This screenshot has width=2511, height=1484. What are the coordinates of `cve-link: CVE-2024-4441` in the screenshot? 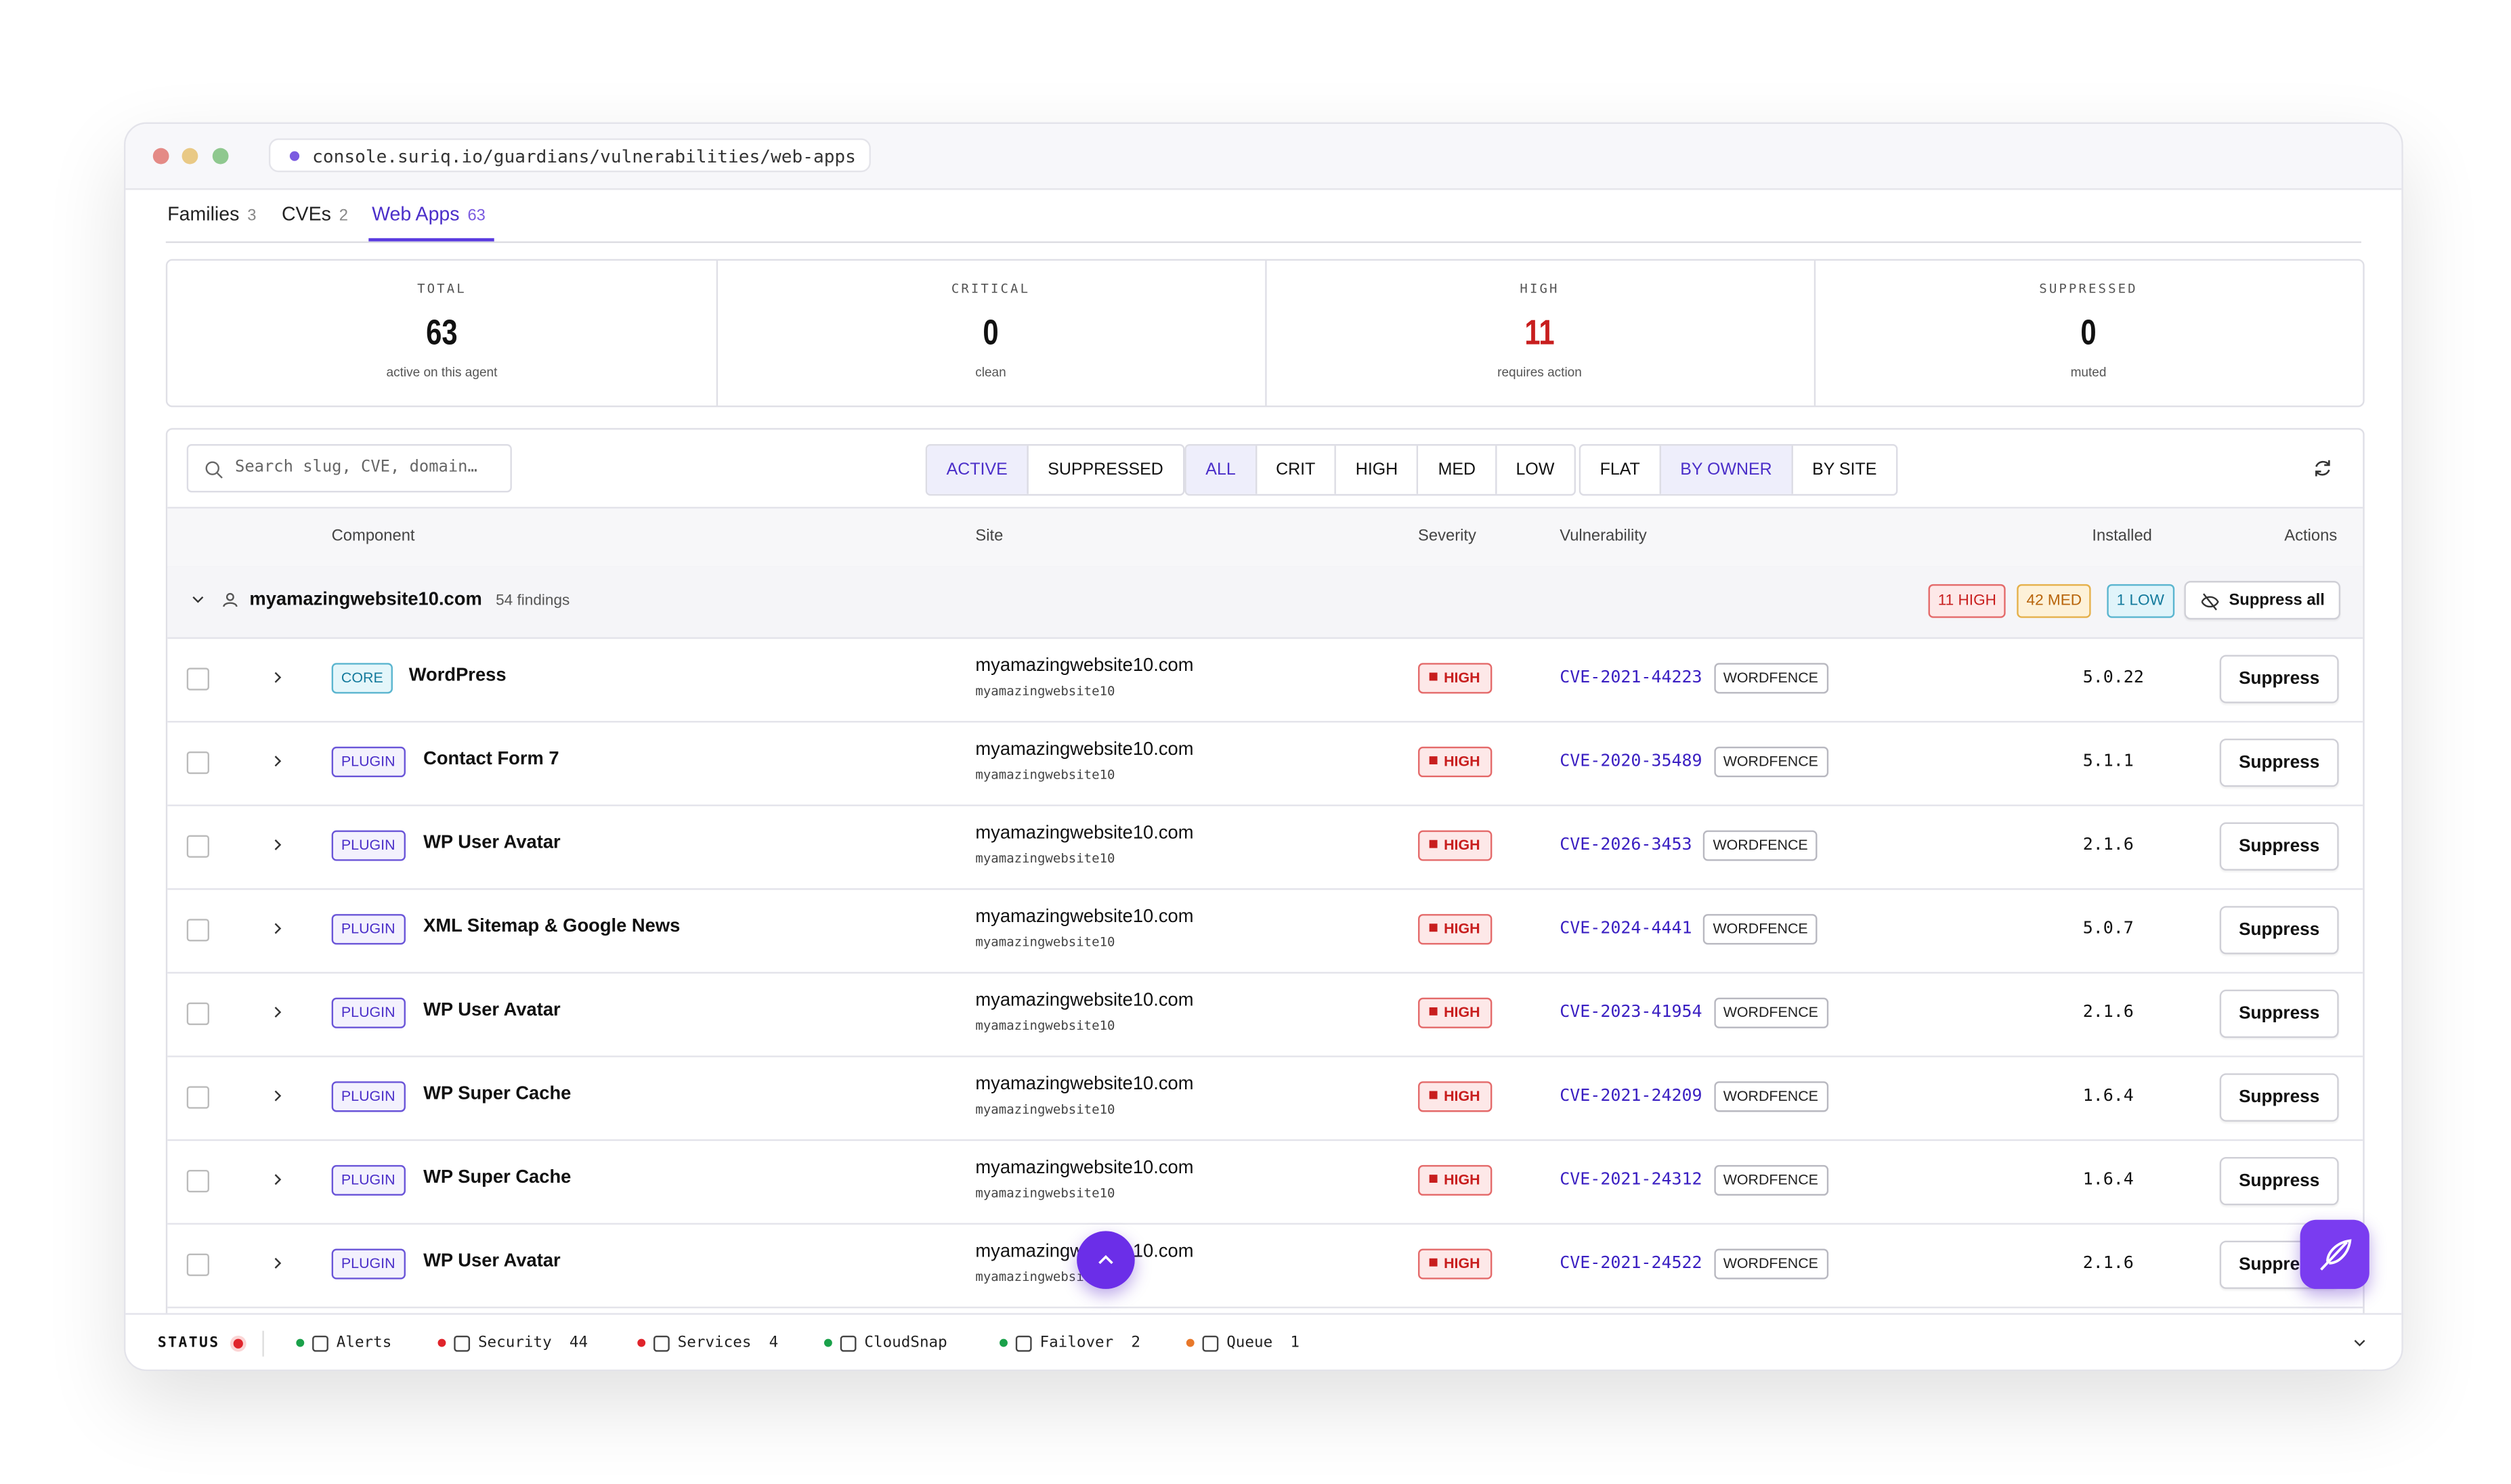 It's located at (1626, 928).